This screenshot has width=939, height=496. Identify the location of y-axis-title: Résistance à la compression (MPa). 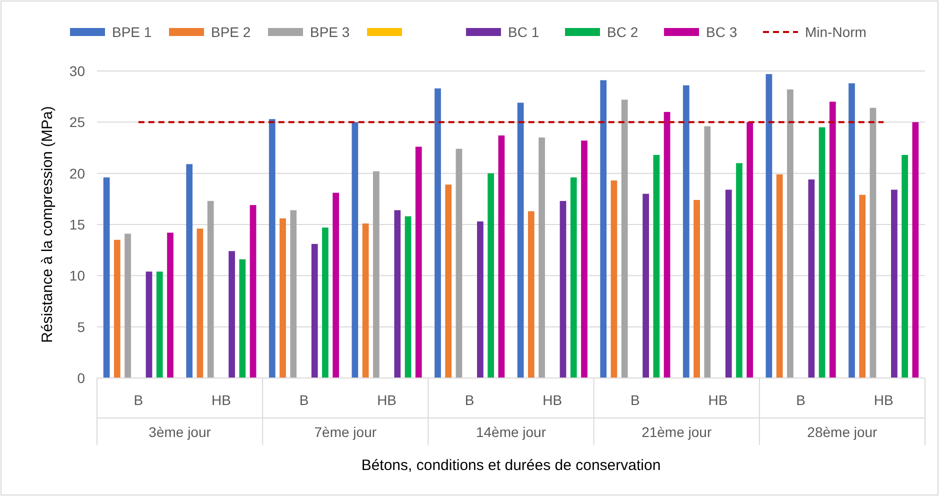
(47, 224).